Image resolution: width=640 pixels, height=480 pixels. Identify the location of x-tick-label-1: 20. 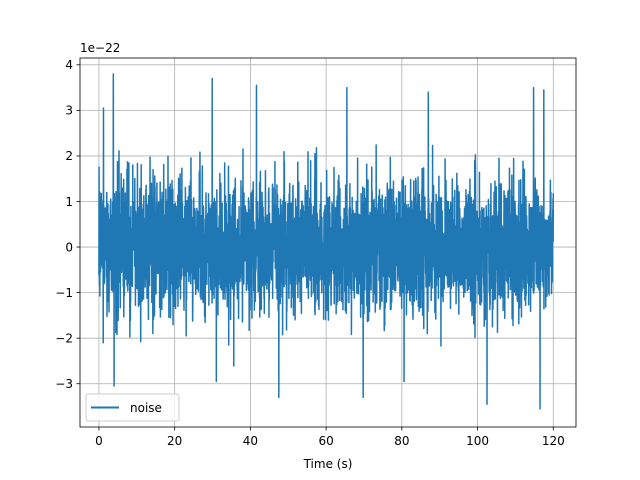
(174, 441).